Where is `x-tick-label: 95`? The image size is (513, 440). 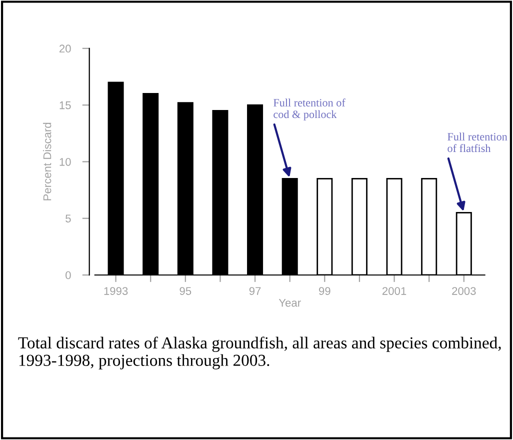
x-tick-label: 95 is located at coordinates (186, 291).